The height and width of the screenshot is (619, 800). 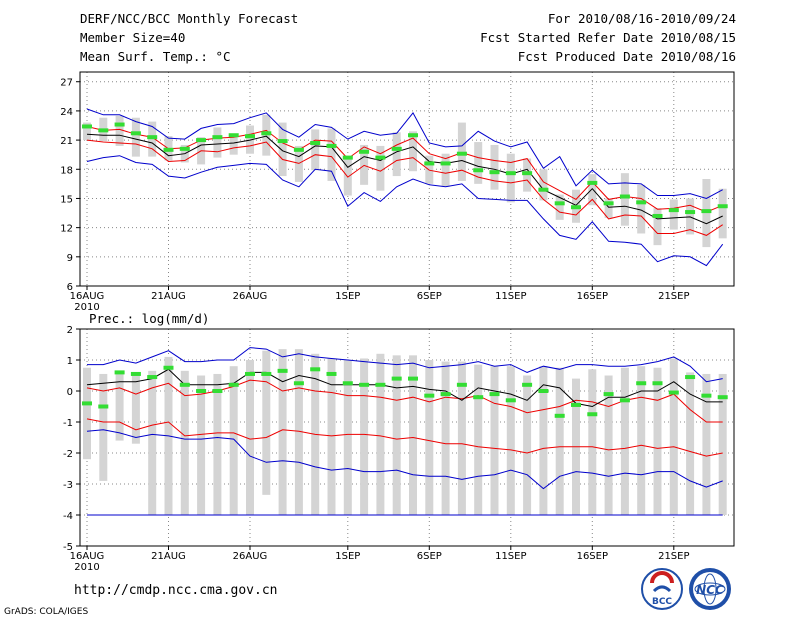 What do you see at coordinates (404, 179) in the screenshot?
I see `ensemble-mean-line` at bounding box center [404, 179].